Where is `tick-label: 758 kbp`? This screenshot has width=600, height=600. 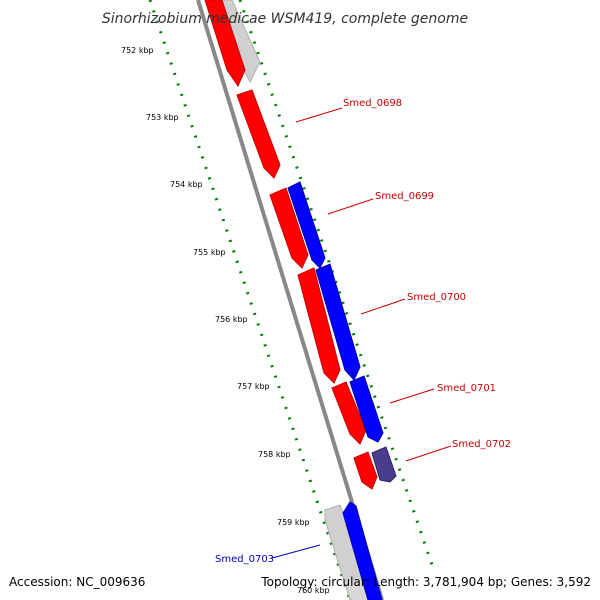 tick-label: 758 kbp is located at coordinates (274, 454).